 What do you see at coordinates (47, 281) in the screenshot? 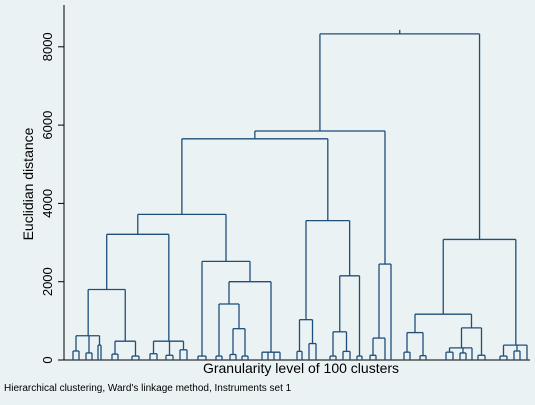
I see `y-tick-label: 2000` at bounding box center [47, 281].